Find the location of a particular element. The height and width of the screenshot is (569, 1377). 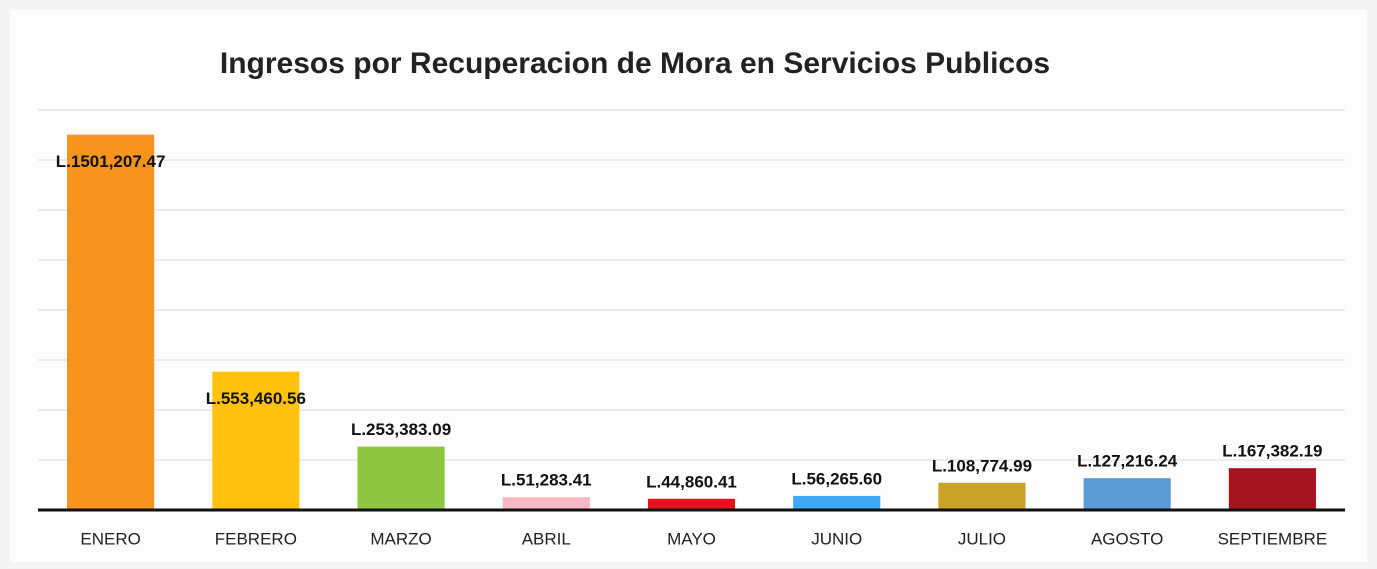

data-label: L.44,860.41 is located at coordinates (691, 481).